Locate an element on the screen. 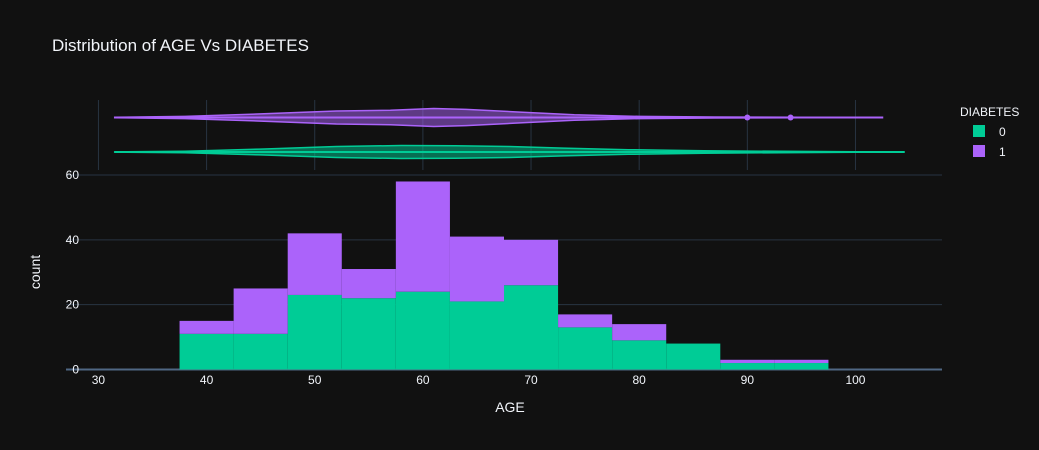  chart-title: Distribution of AGE Vs DIABETES is located at coordinates (180, 45).